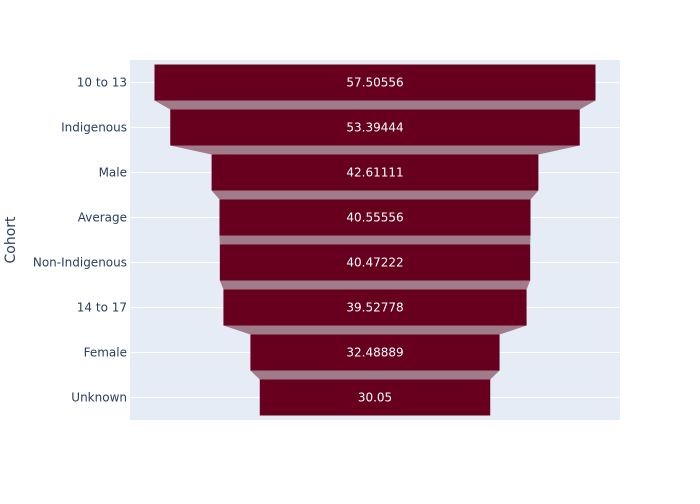 The width and height of the screenshot is (700, 504). What do you see at coordinates (99, 398) in the screenshot?
I see `y-tick-label: Unknown` at bounding box center [99, 398].